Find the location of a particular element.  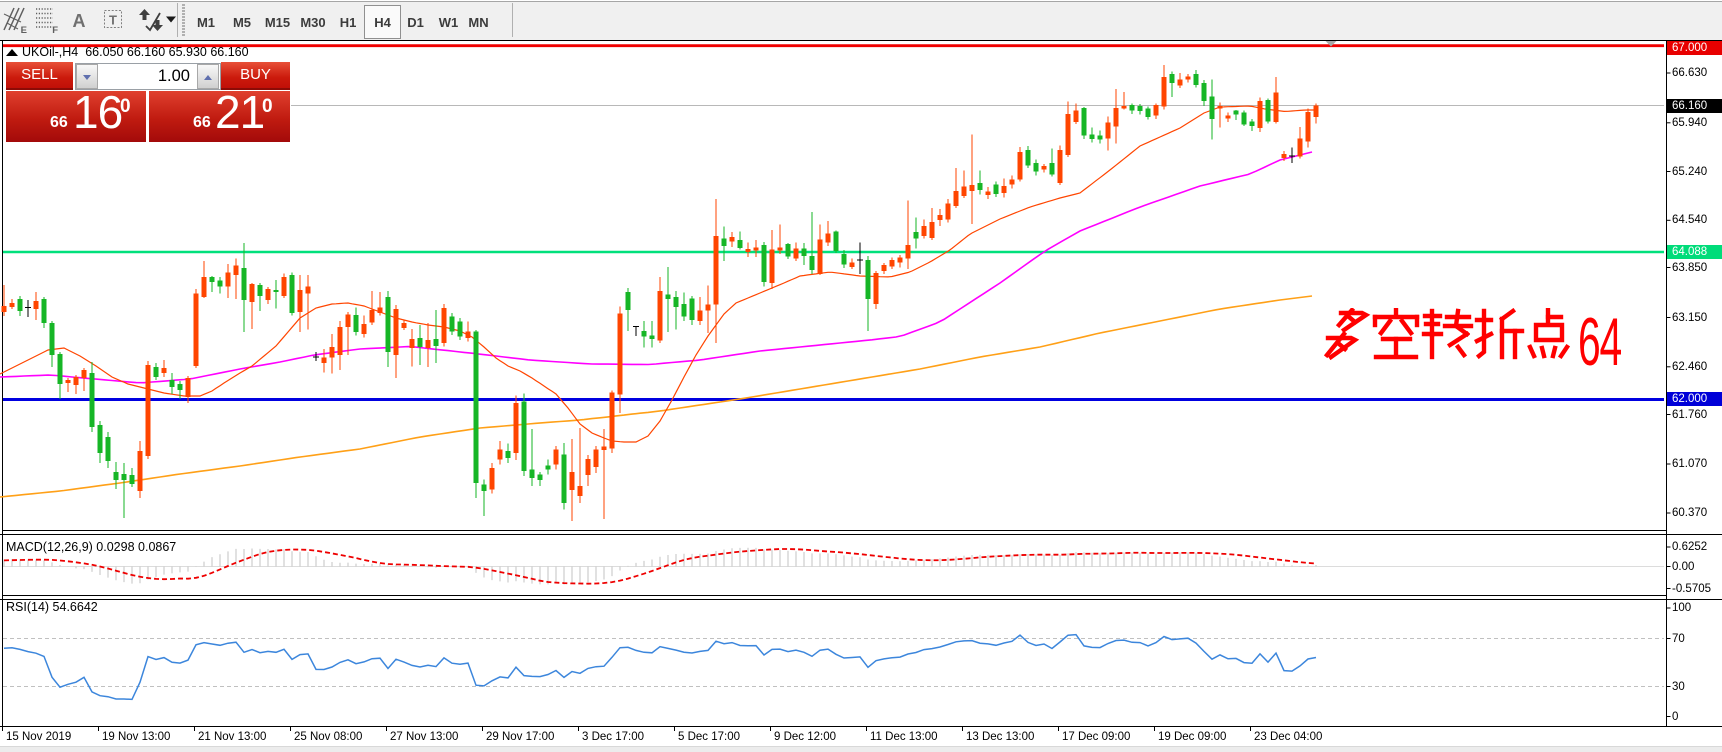

svg-text: T is located at coordinates (113, 20).